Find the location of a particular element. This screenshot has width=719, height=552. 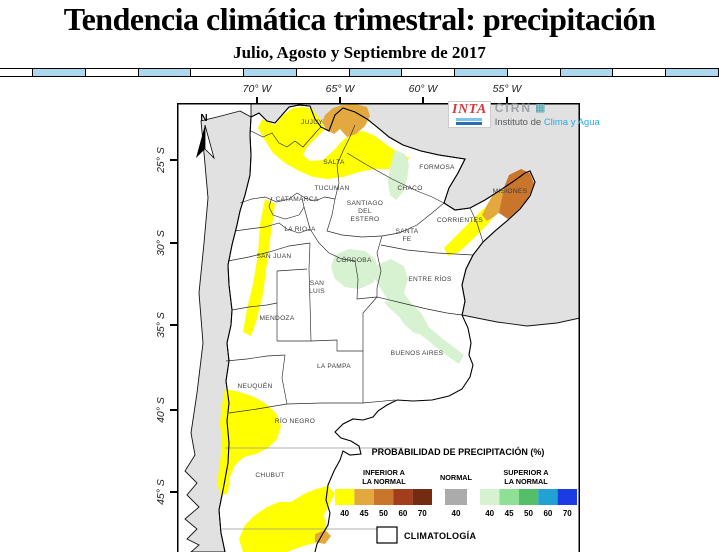

legend-normal-label: NORMAL is located at coordinates (456, 477).